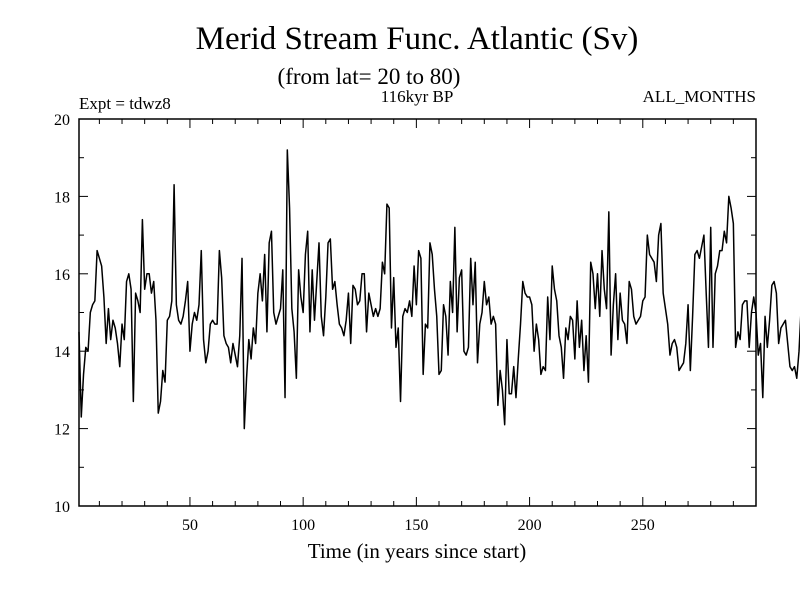 This screenshot has width=800, height=600. I want to click on months-label: ALL_MONTHS, so click(699, 96).